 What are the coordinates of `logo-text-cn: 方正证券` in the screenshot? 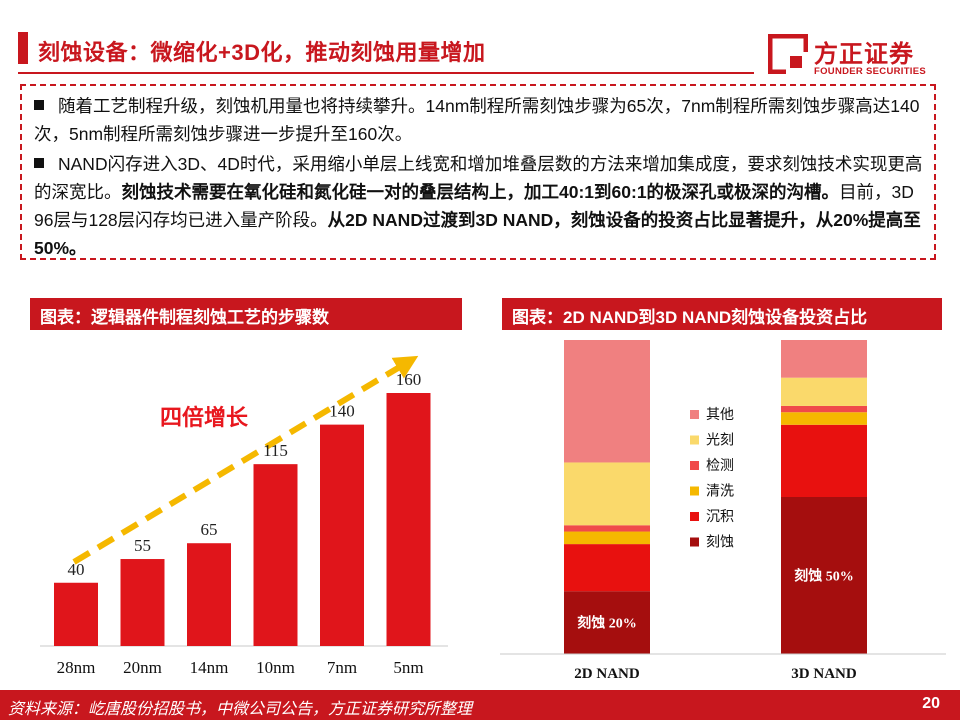 It's located at (864, 54).